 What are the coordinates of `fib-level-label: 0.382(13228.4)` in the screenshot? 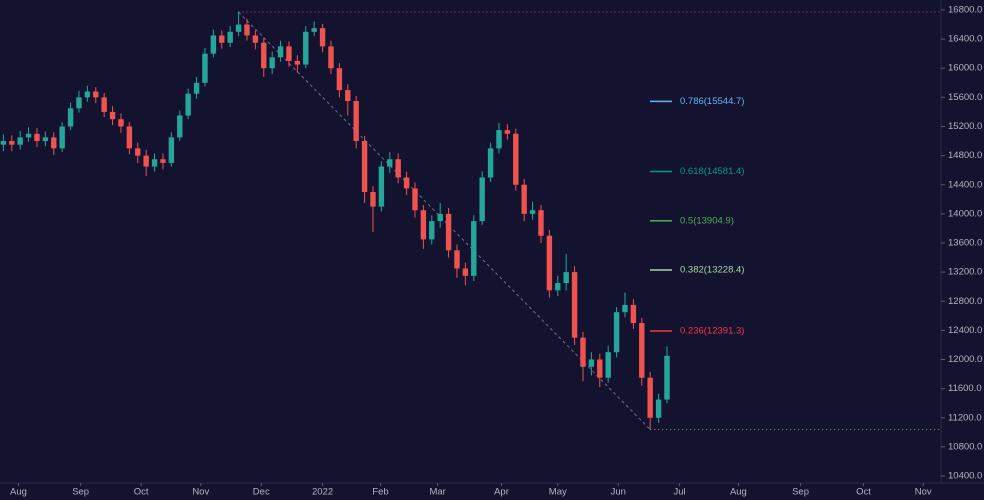 It's located at (712, 270).